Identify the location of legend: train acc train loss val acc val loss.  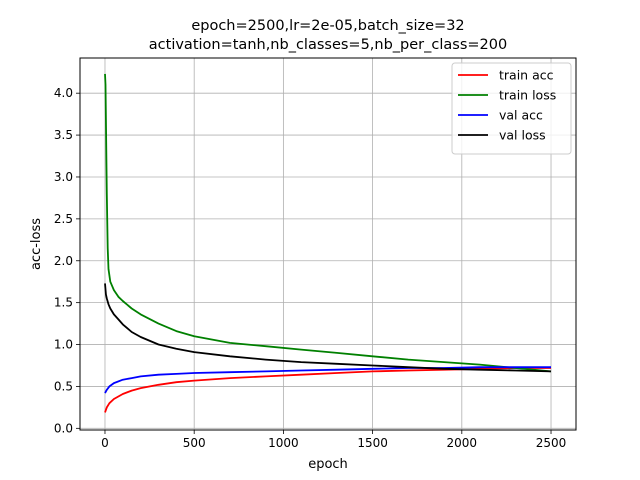
(511, 108).